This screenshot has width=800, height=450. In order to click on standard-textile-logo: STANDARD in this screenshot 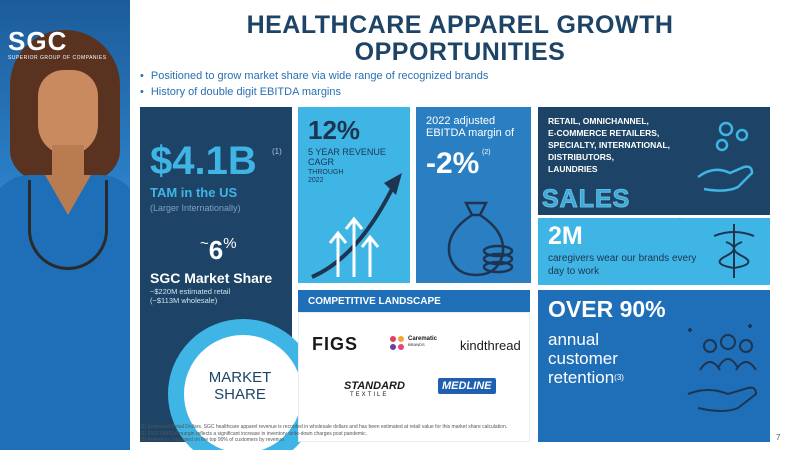, I will do `click(374, 386)`.